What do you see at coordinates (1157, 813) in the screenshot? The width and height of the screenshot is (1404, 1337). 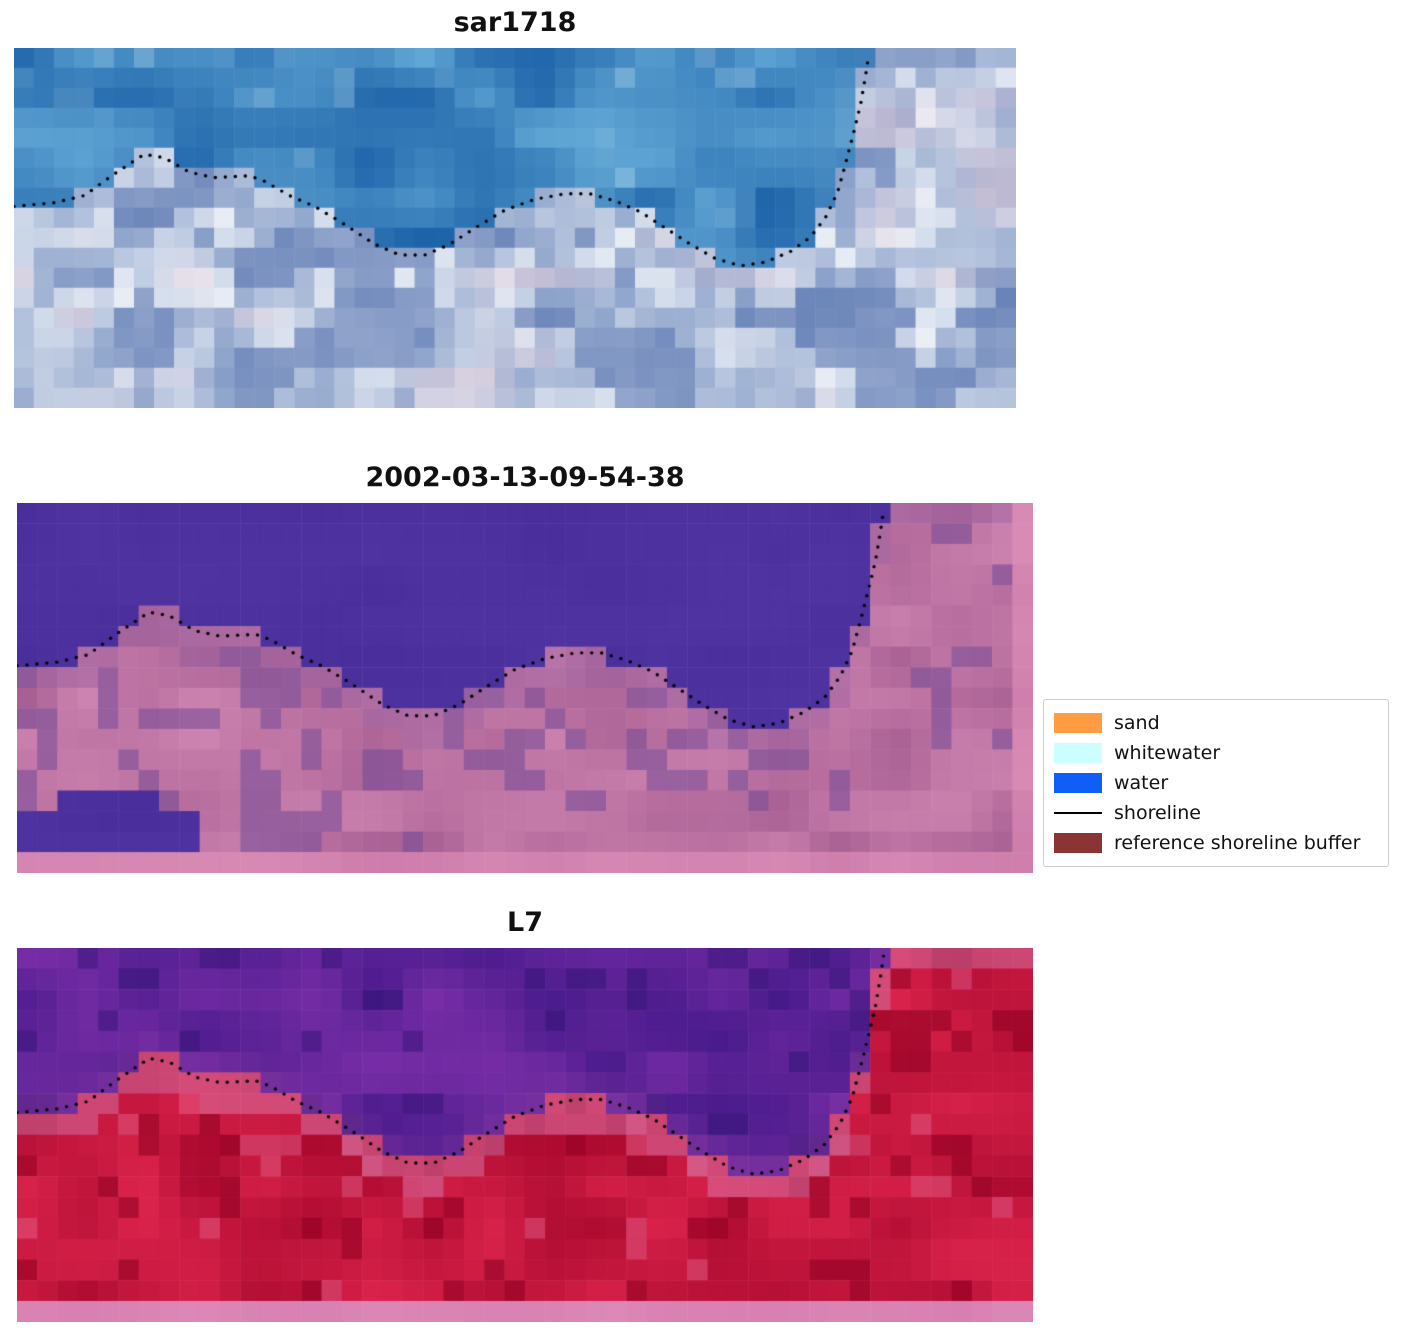 I see `legend-label-shoreline: shoreline` at bounding box center [1157, 813].